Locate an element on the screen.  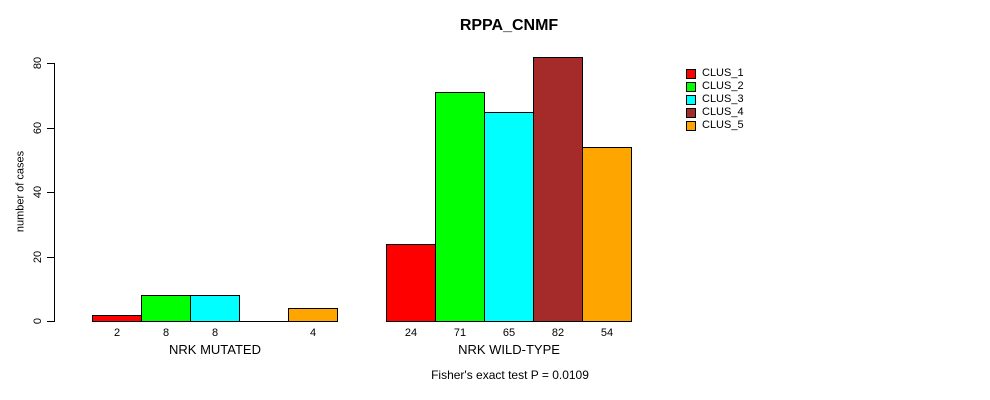
legend: CLUS_1 CLUS_2 CLUS_3 CLUS_4 CLUS_5 is located at coordinates (746, 102).